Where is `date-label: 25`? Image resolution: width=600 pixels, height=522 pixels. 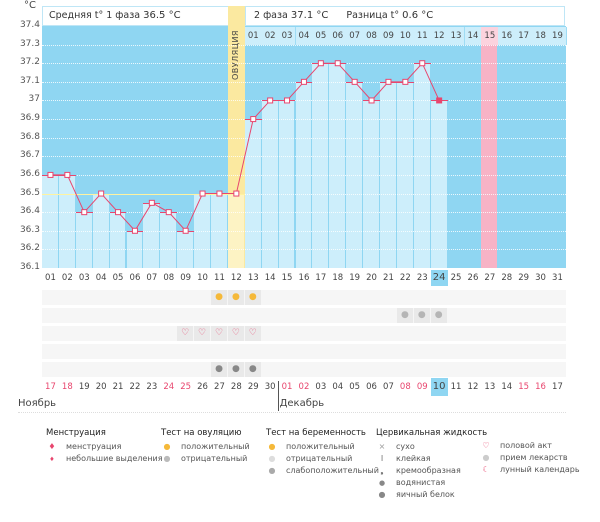
date-label: 25 is located at coordinates (186, 387).